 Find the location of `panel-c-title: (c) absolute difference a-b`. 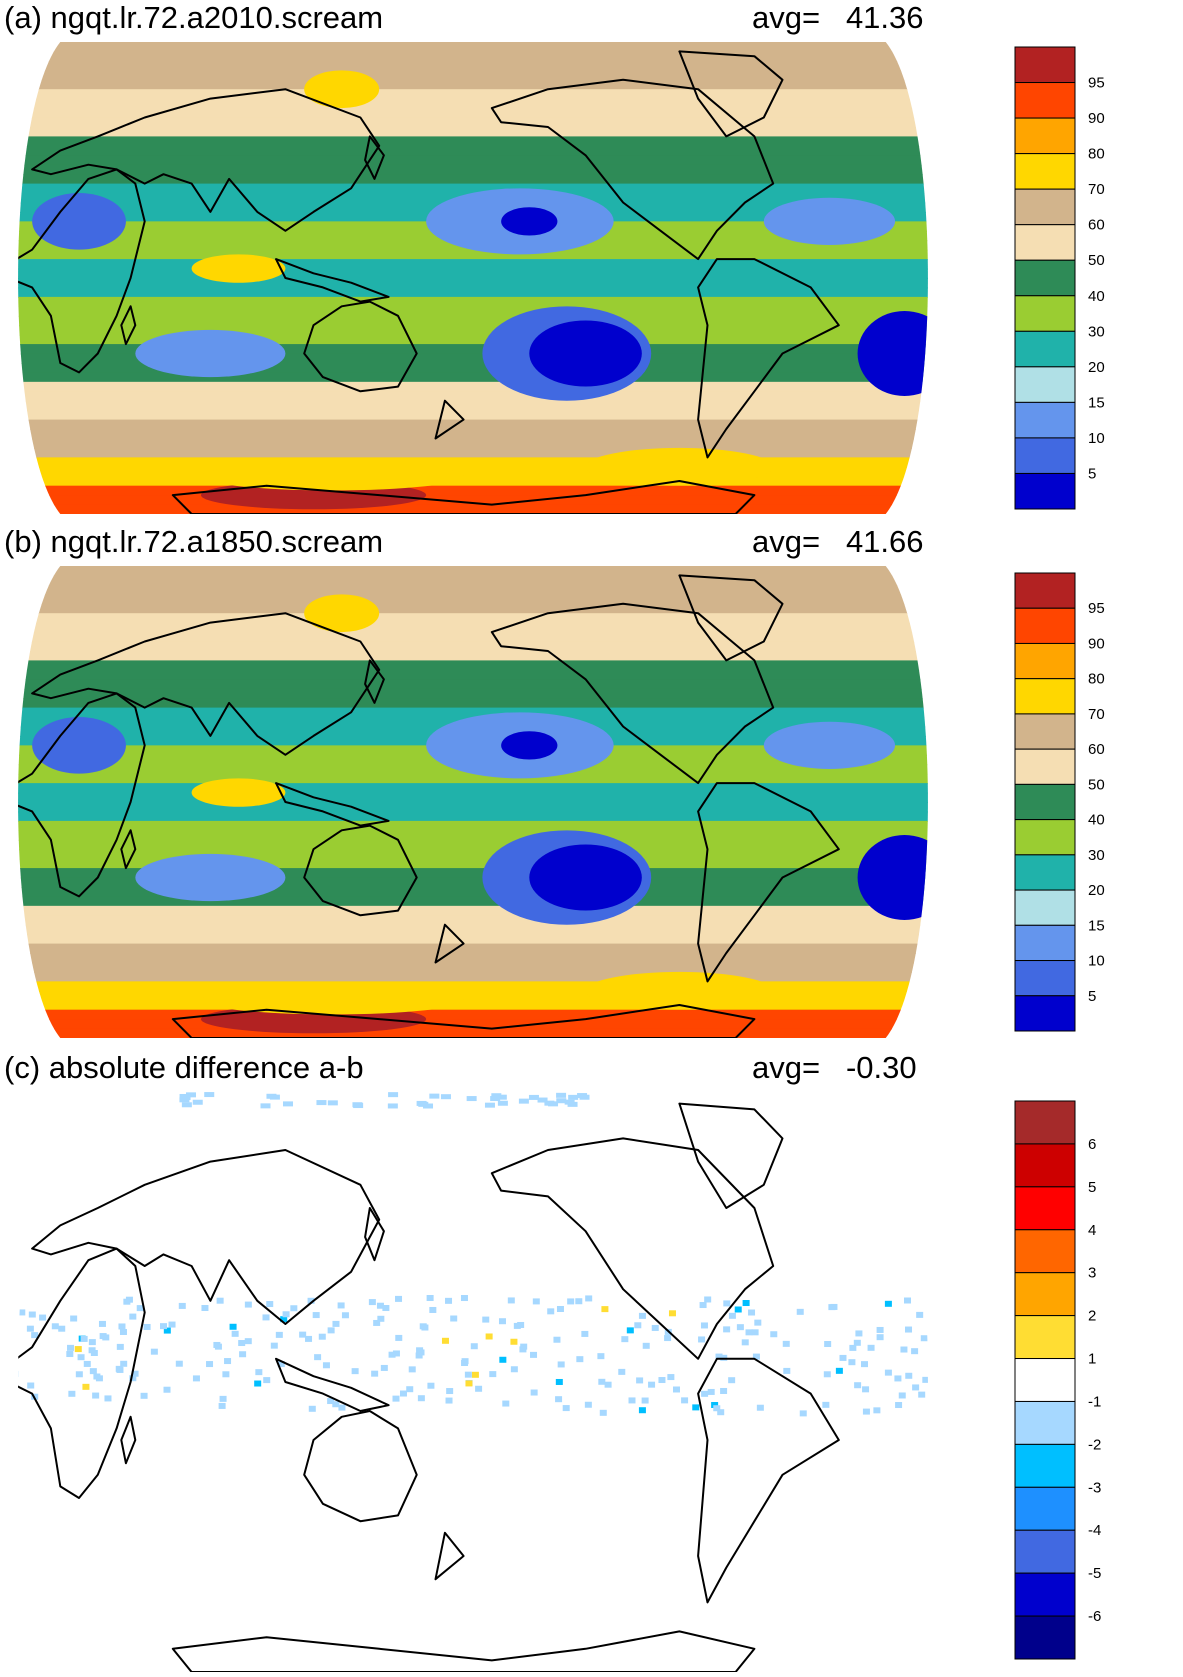

panel-c-title: (c) absolute difference a-b is located at coordinates (184, 1067).